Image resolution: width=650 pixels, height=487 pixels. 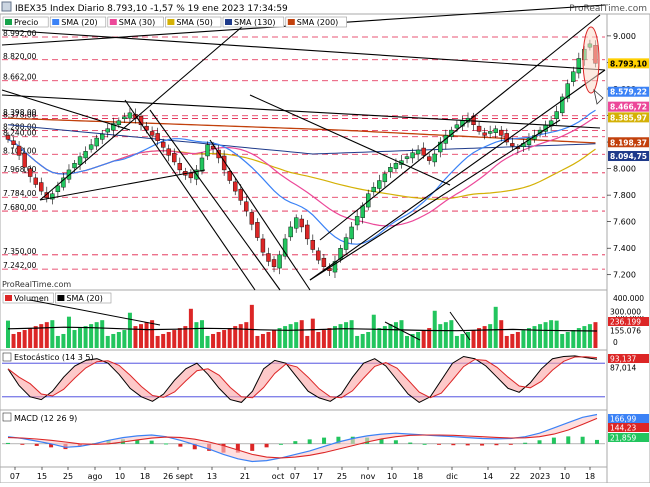 What do you see at coordinates (302, 379) in the screenshot?
I see `stochastic-k-line` at bounding box center [302, 379].